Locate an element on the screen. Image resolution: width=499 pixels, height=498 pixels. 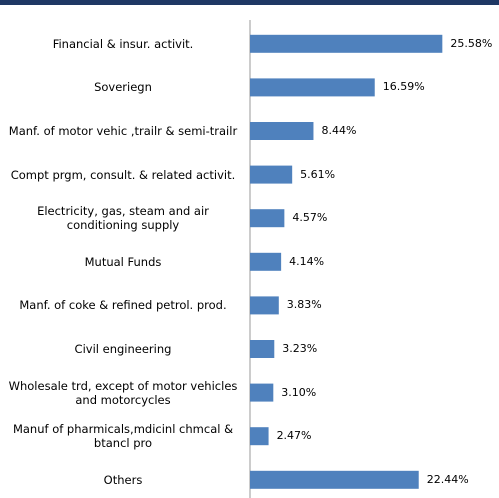
value-label: 4.57% is located at coordinates (310, 218).